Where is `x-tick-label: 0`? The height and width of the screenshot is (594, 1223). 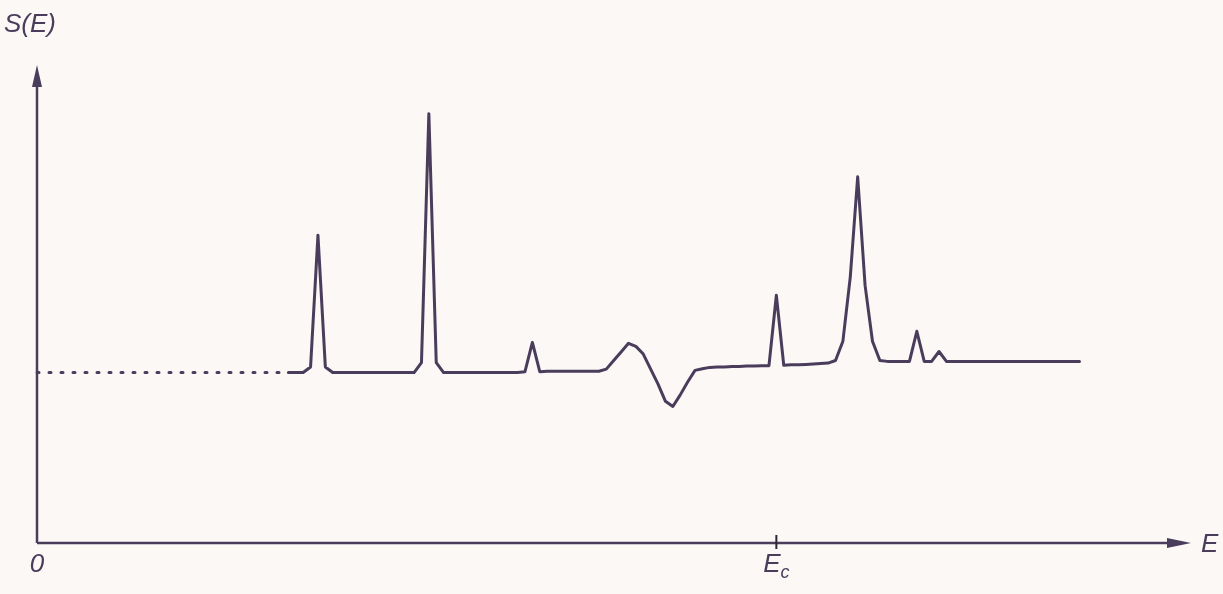 x-tick-label: 0 is located at coordinates (37, 563).